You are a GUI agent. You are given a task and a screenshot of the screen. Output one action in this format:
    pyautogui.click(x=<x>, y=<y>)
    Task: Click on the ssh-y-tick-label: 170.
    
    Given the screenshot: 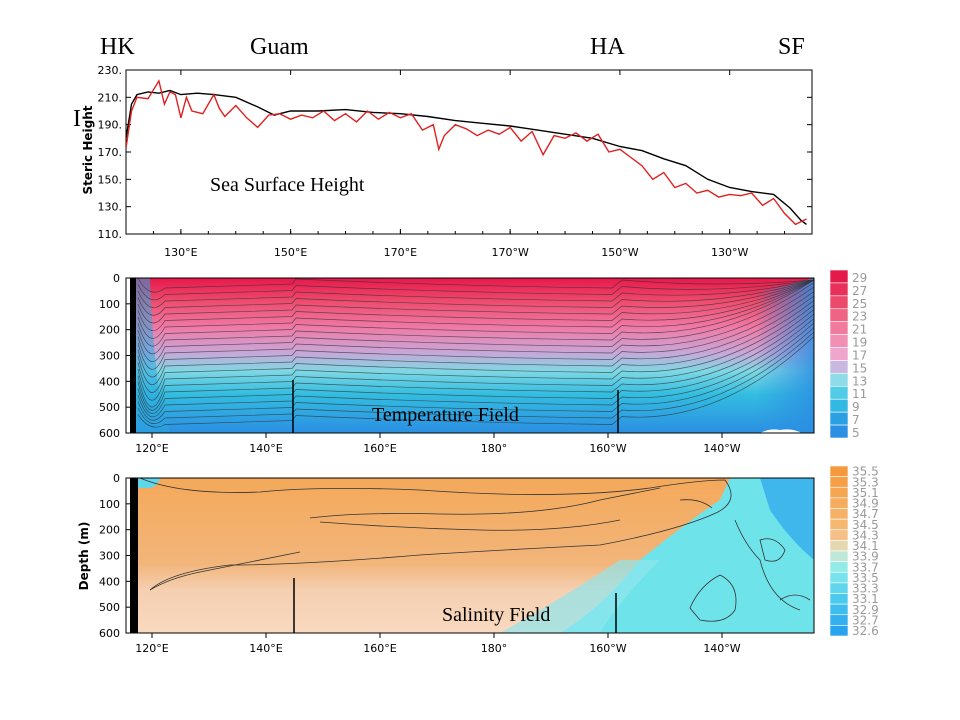 What is the action you would take?
    pyautogui.click(x=110, y=152)
    